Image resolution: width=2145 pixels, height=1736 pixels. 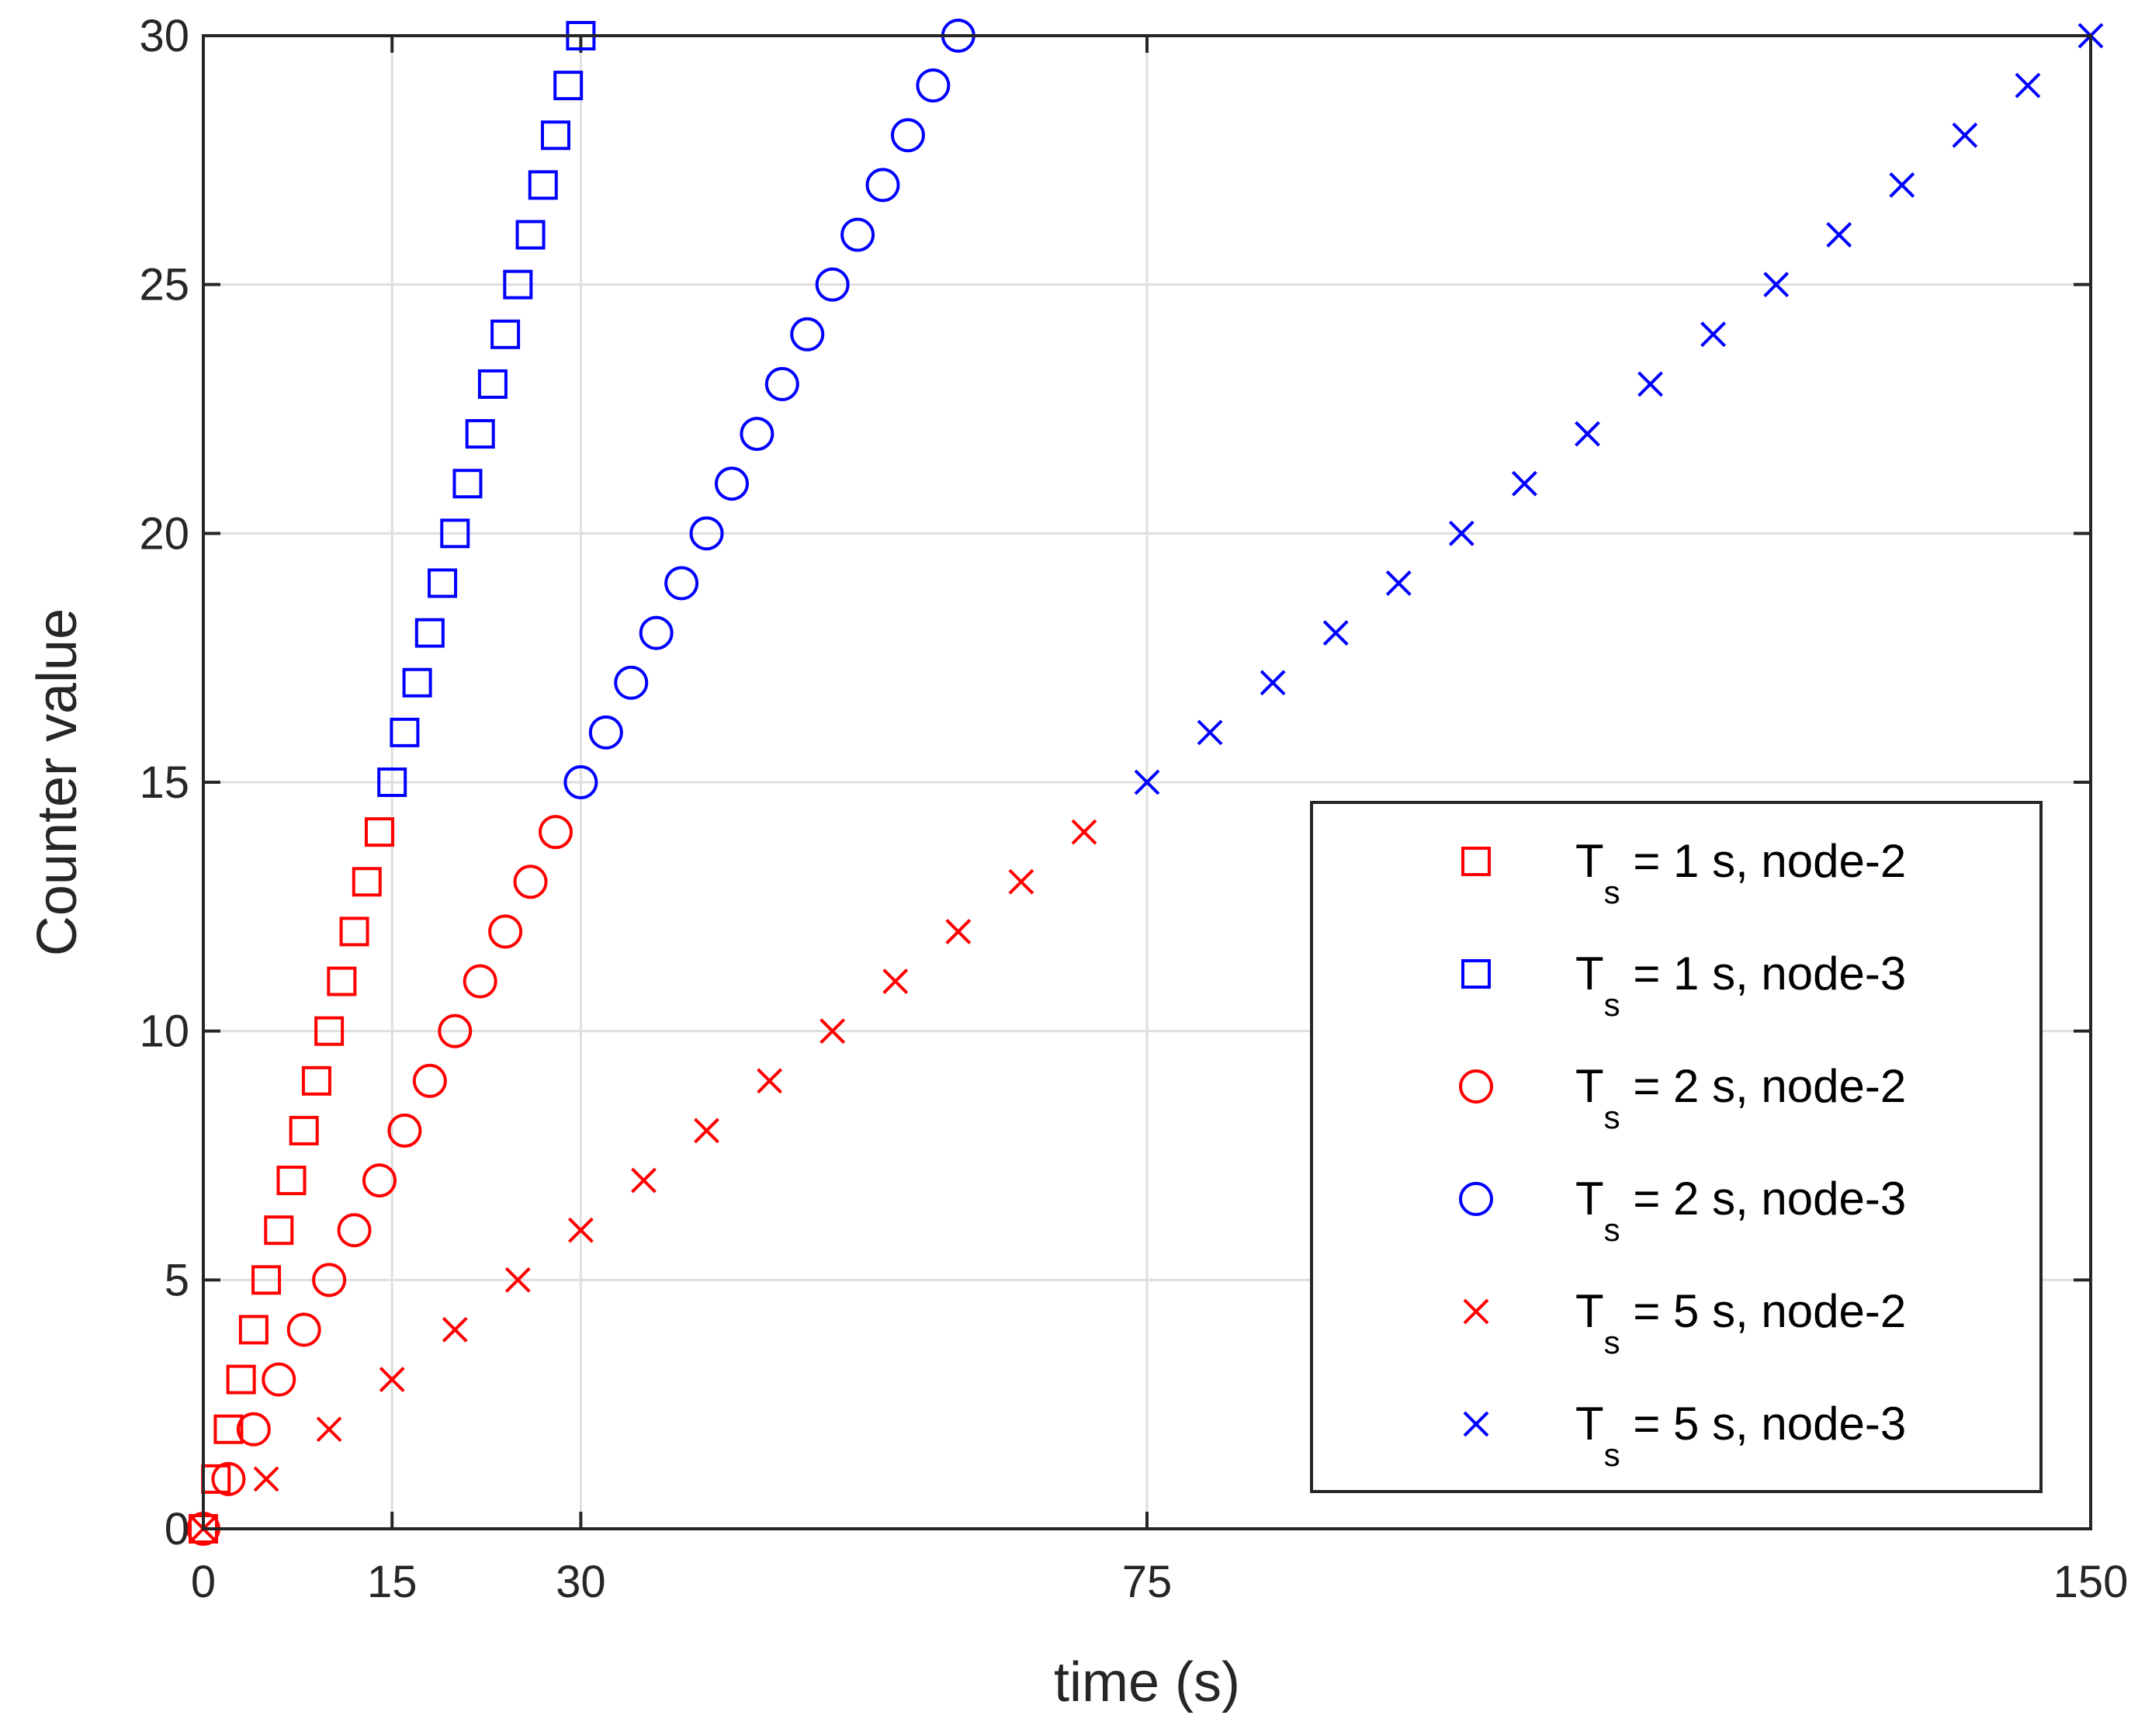 I want to click on legend-item-6: Ts = 5 s, node-3, so click(x=1685, y=1435).